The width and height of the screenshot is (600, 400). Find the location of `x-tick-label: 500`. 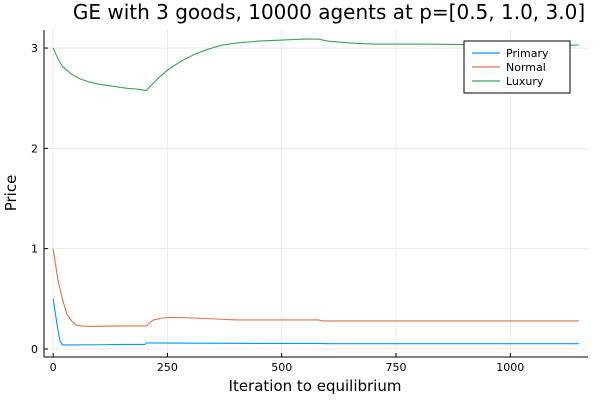

x-tick-label: 500 is located at coordinates (281, 367).